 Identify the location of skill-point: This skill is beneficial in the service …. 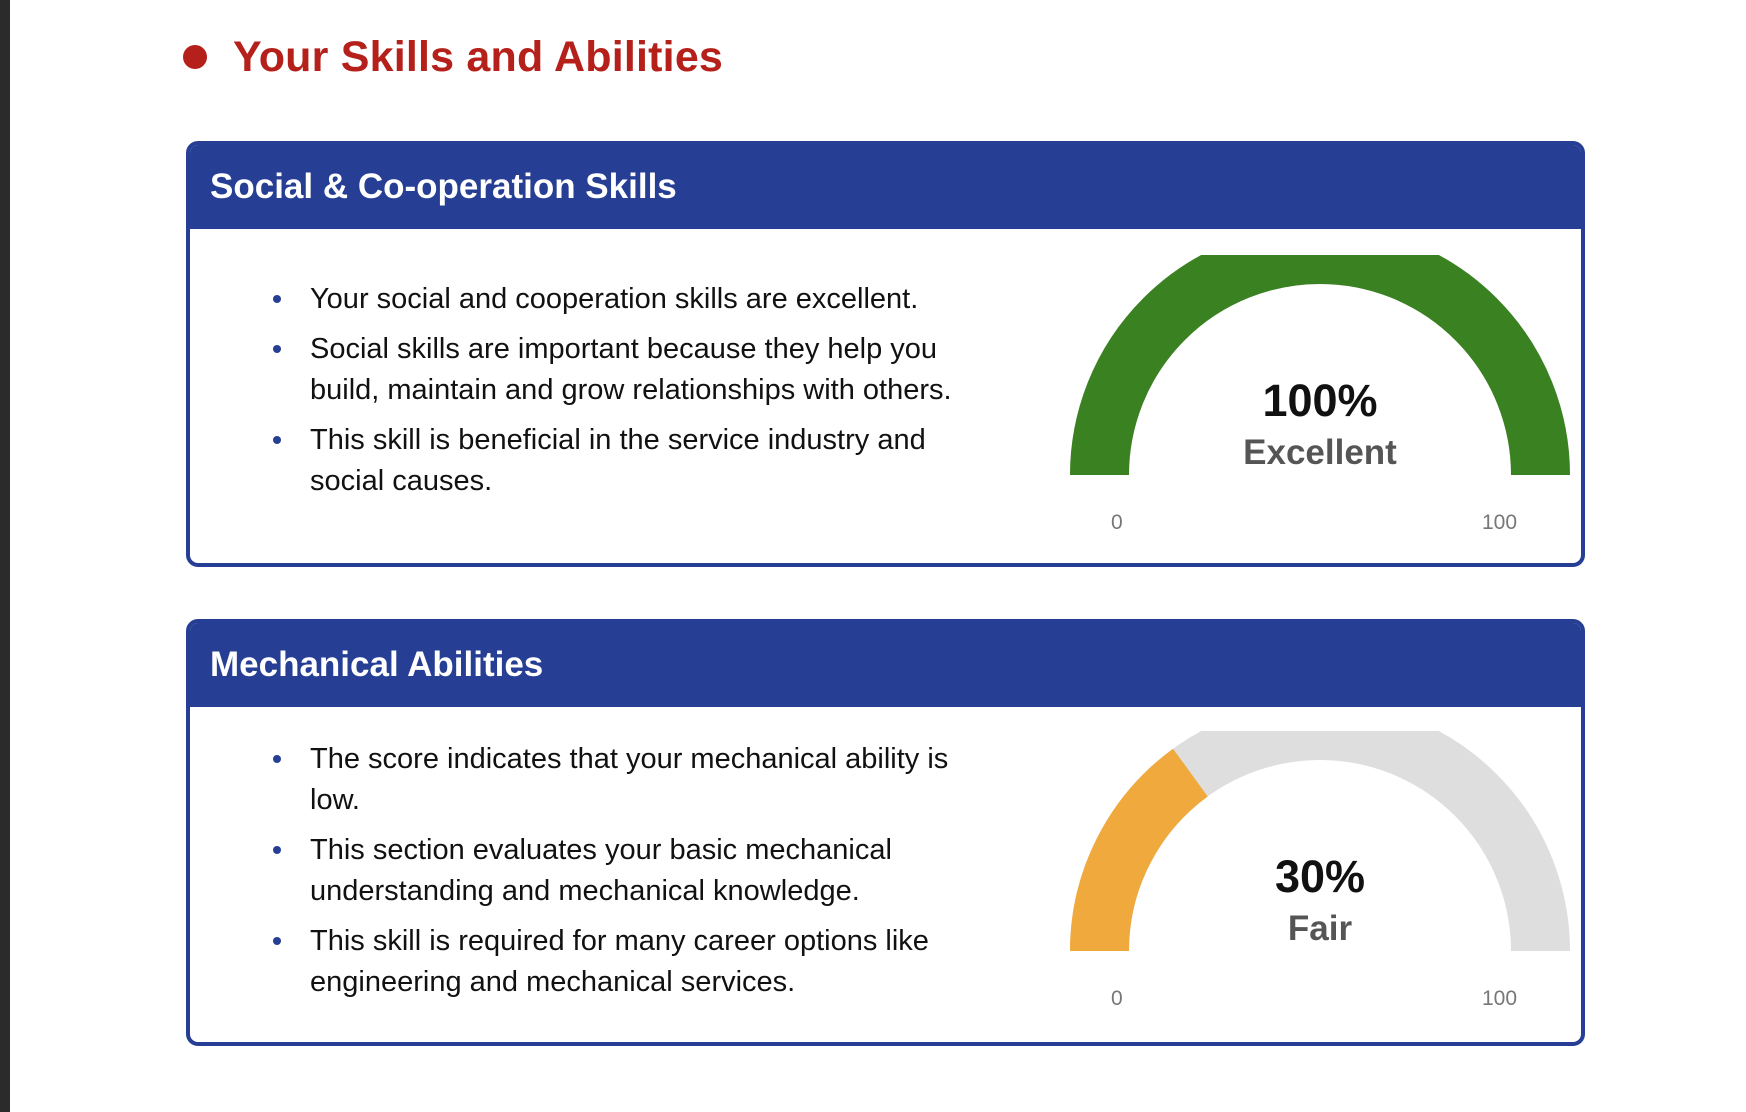
(630, 461).